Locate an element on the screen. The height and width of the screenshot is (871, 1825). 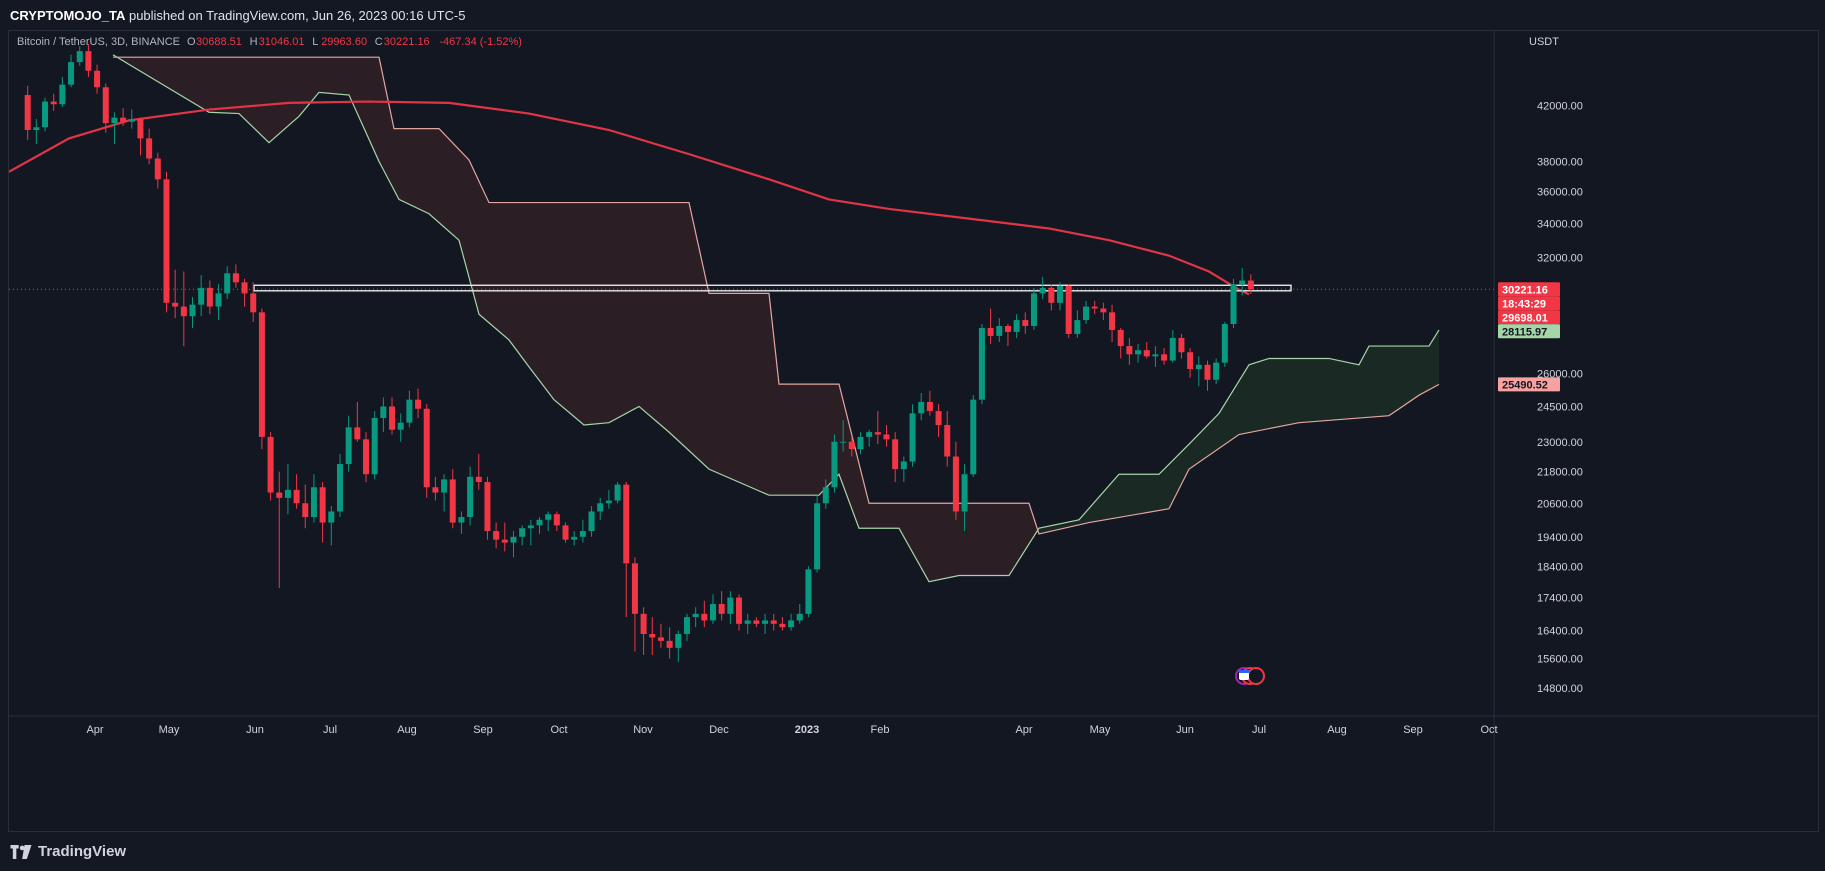
ohlc-key-o: O is located at coordinates (191, 42).